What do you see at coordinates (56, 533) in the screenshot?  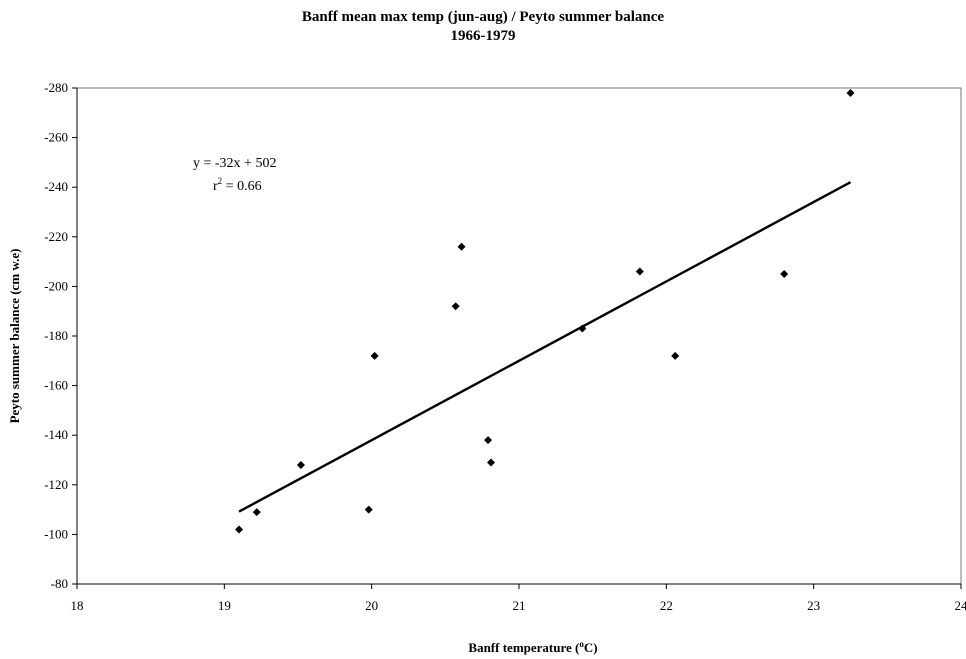 I see `y-tick-label: -100` at bounding box center [56, 533].